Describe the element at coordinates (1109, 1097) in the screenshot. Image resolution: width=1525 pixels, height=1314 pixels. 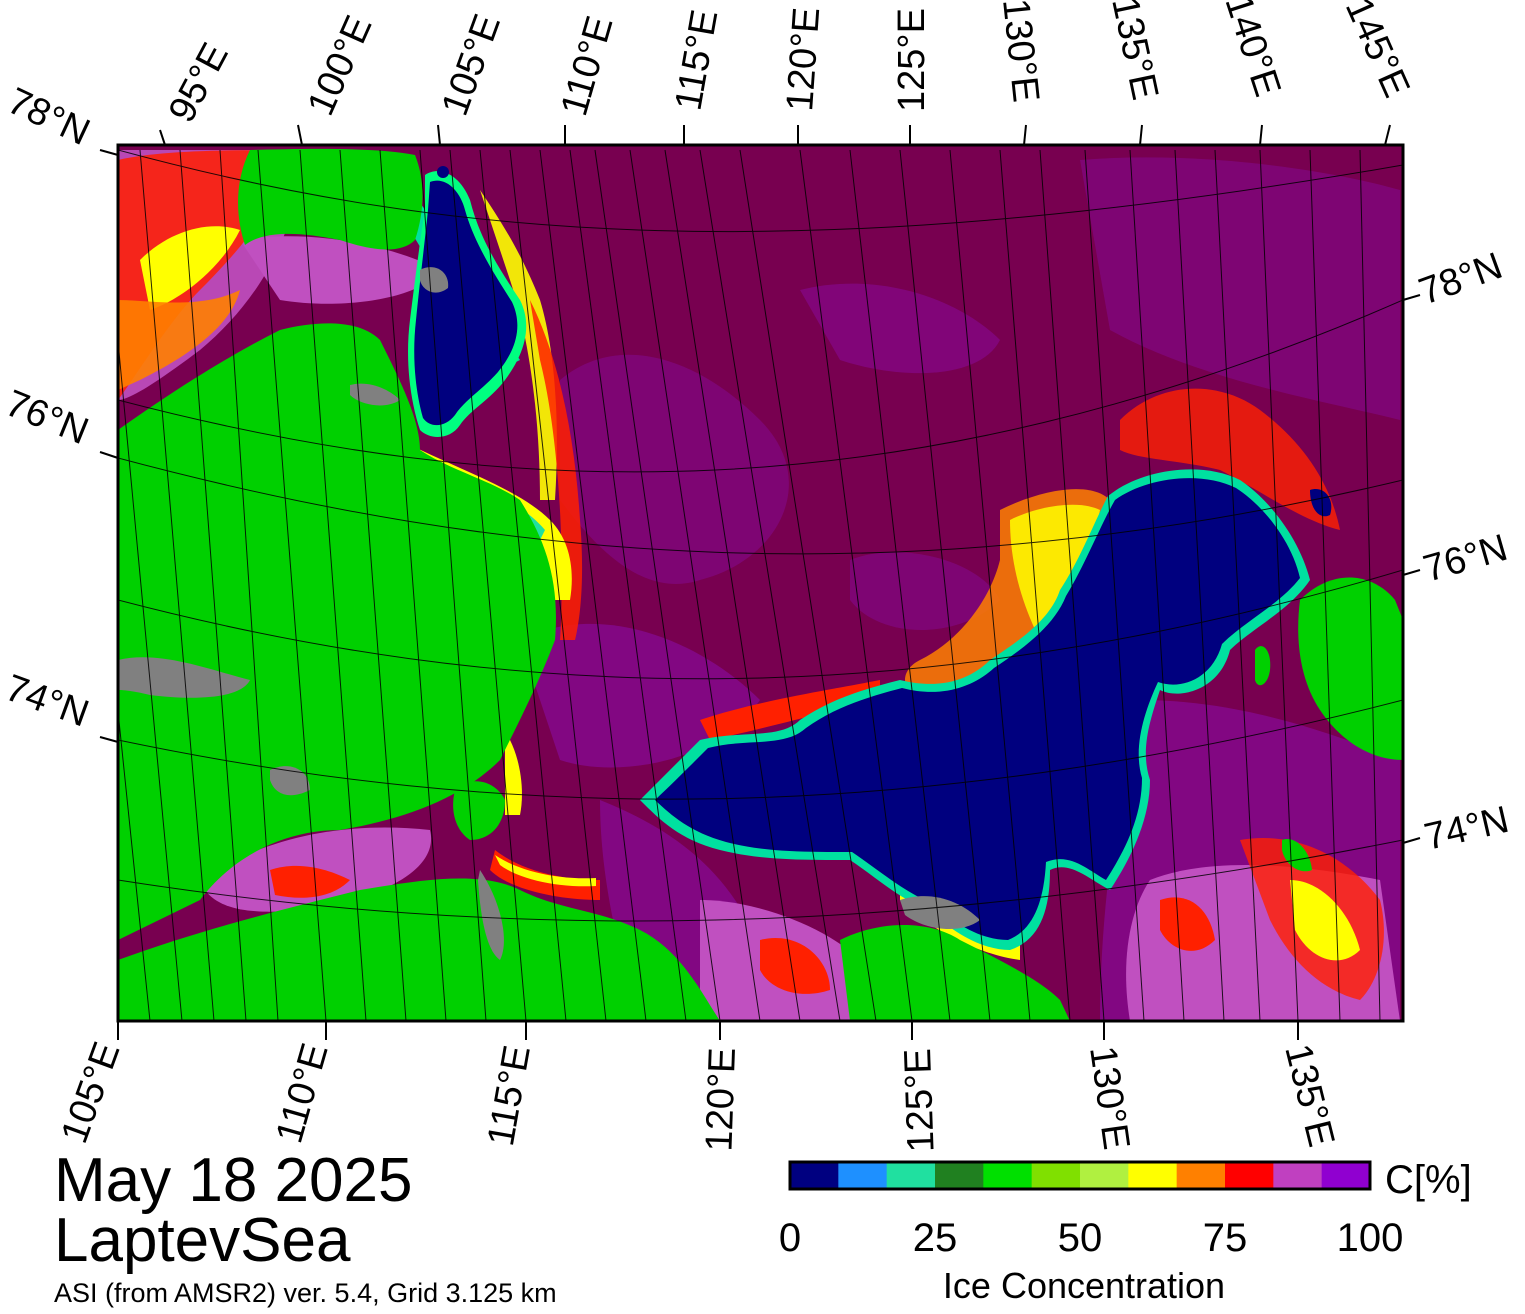
I see `bottom-lon-label: 130°E` at that location.